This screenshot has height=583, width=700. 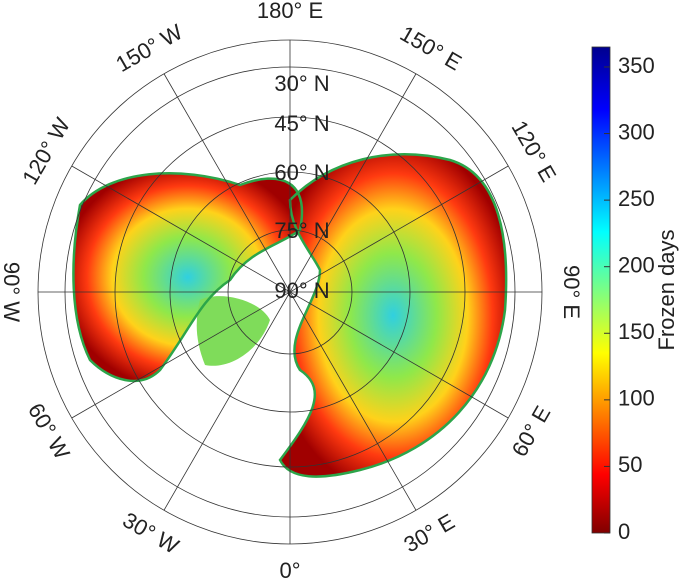 I want to click on colorbar-tick-label: 250, so click(x=636, y=198).